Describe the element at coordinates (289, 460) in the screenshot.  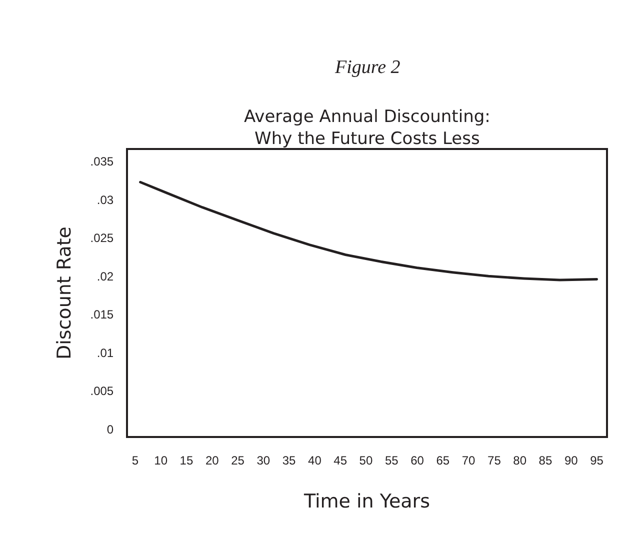
I see `x-tick-label: 35` at that location.